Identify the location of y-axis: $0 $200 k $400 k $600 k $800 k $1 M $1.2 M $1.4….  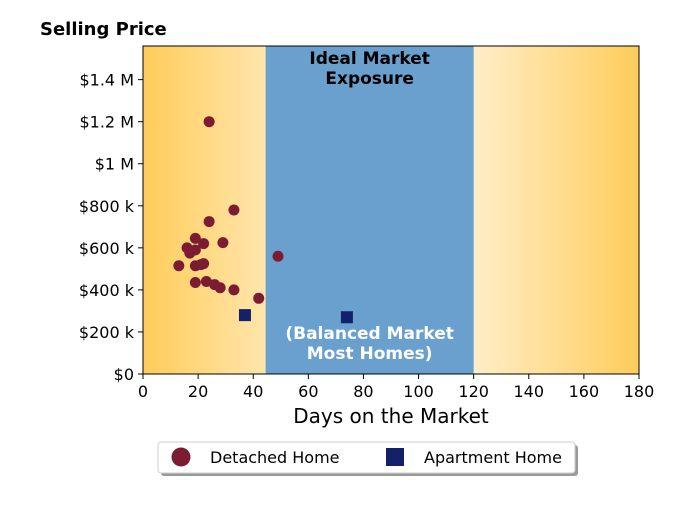
(111, 227).